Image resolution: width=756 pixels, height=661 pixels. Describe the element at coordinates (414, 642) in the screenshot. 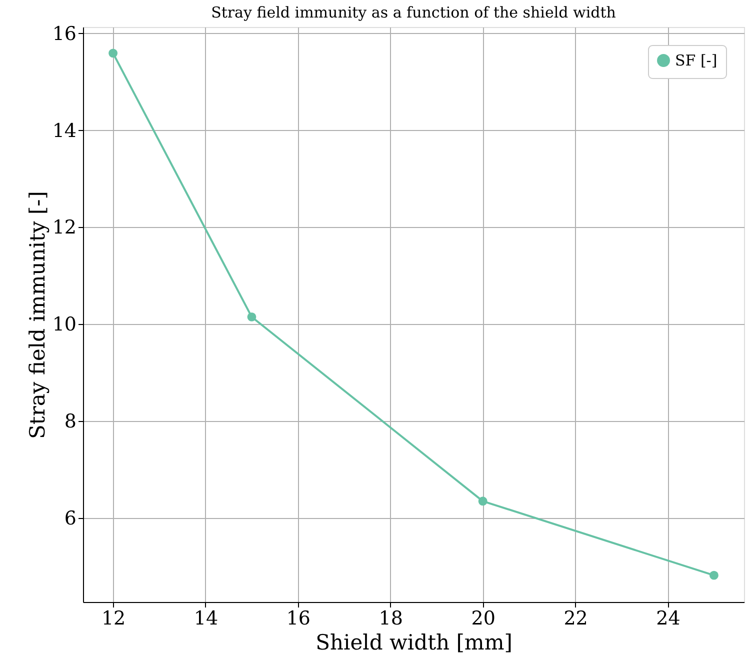

I see `x-axis-title: Shield width [mm]` at that location.